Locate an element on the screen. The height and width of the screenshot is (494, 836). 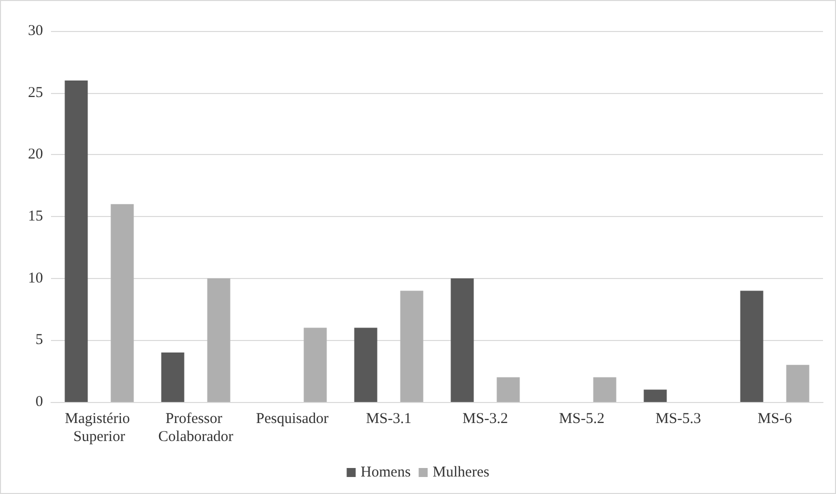
y-tick-label: 0 is located at coordinates (39, 402).